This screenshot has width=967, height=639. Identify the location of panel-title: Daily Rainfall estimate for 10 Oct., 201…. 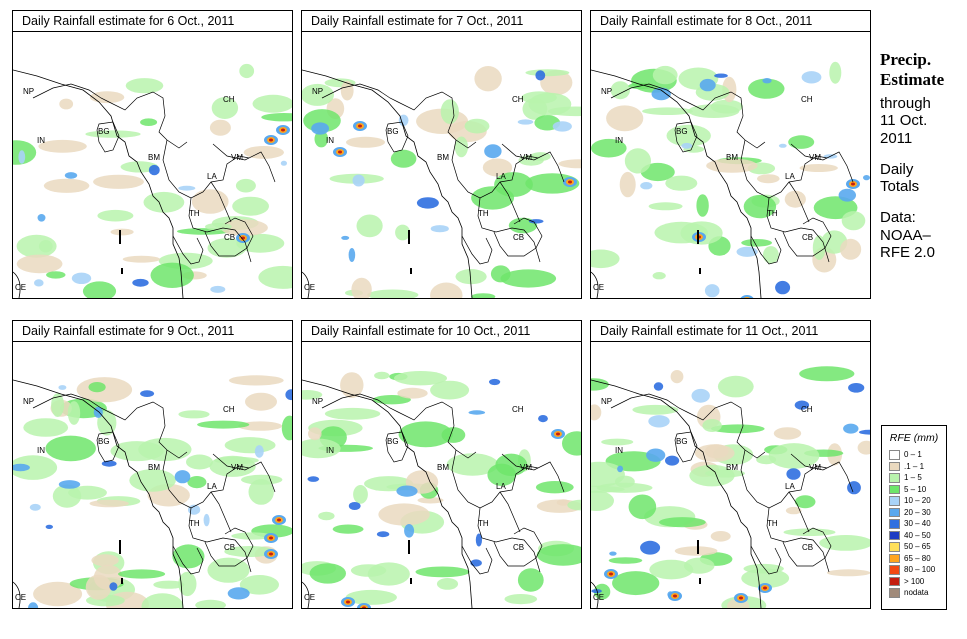
(441, 331).